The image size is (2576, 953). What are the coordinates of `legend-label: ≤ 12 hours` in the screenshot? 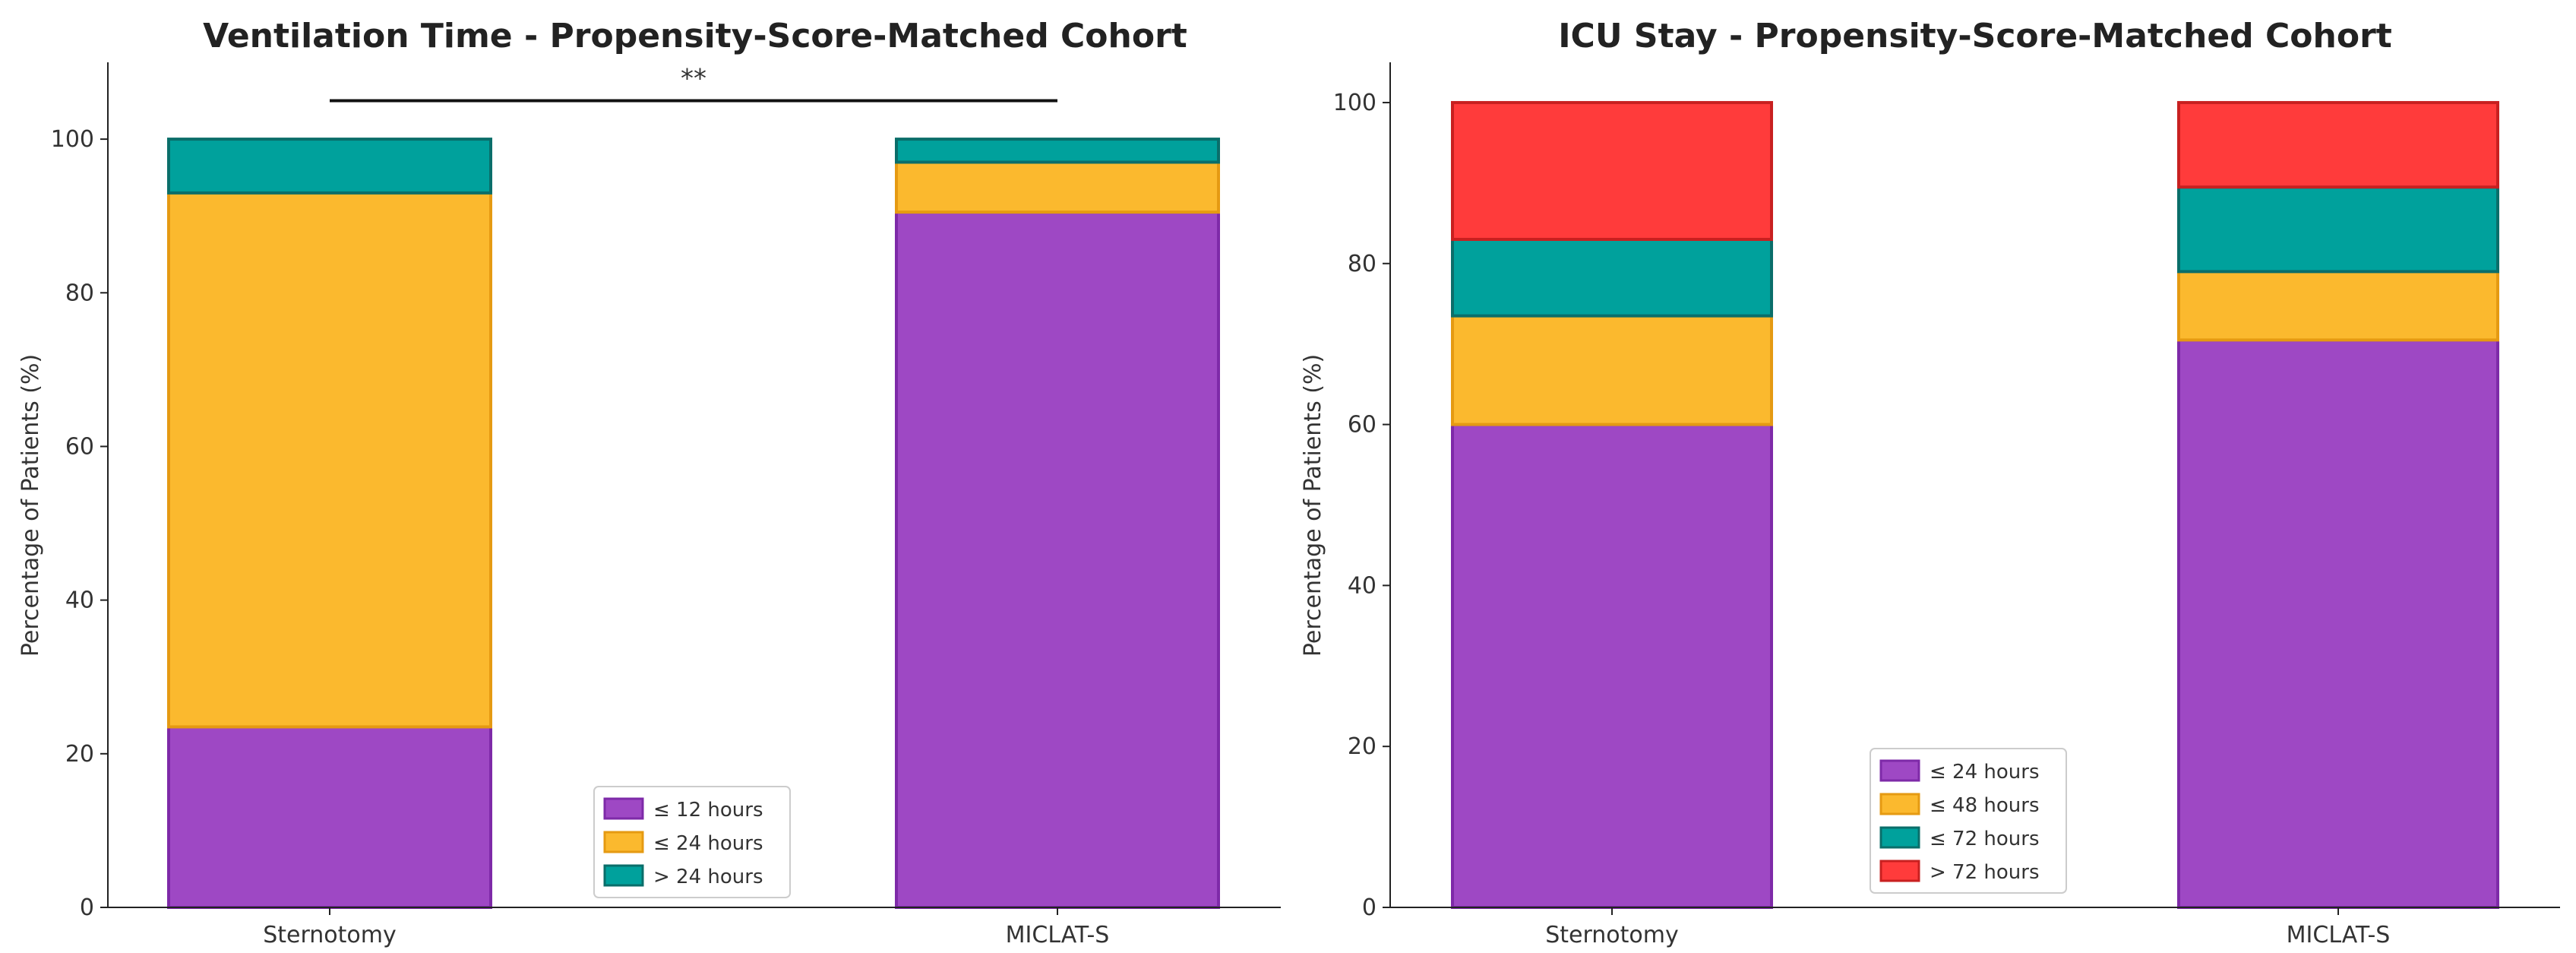 It's located at (708, 810).